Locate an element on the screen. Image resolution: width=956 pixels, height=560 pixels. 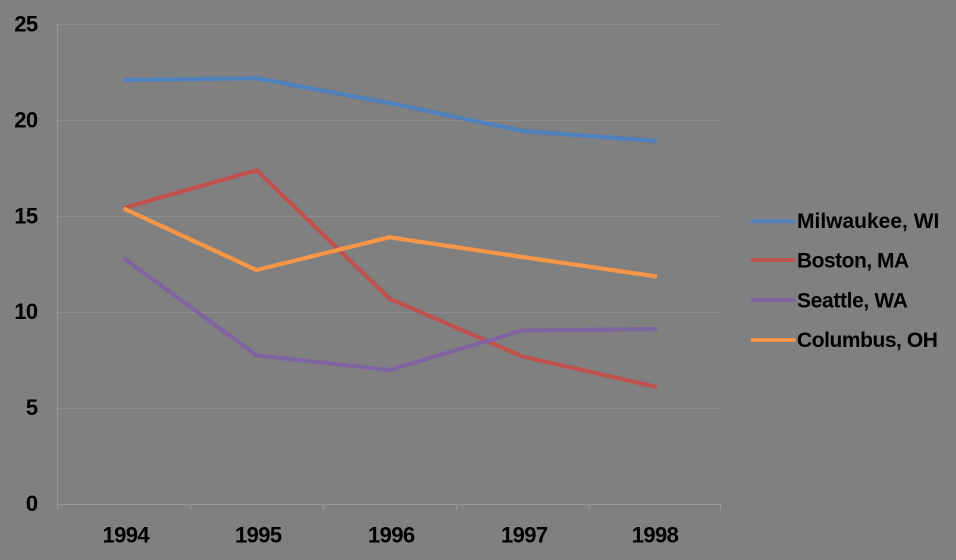
svg-text: 5 is located at coordinates (32, 407).